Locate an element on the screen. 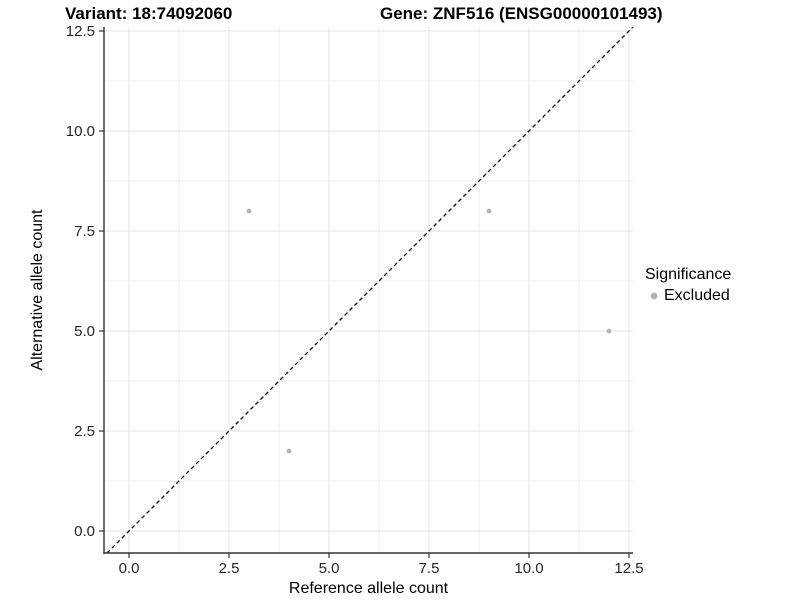  gene-title: Gene: ZNF516 (ENSG00000101493) is located at coordinates (521, 13).